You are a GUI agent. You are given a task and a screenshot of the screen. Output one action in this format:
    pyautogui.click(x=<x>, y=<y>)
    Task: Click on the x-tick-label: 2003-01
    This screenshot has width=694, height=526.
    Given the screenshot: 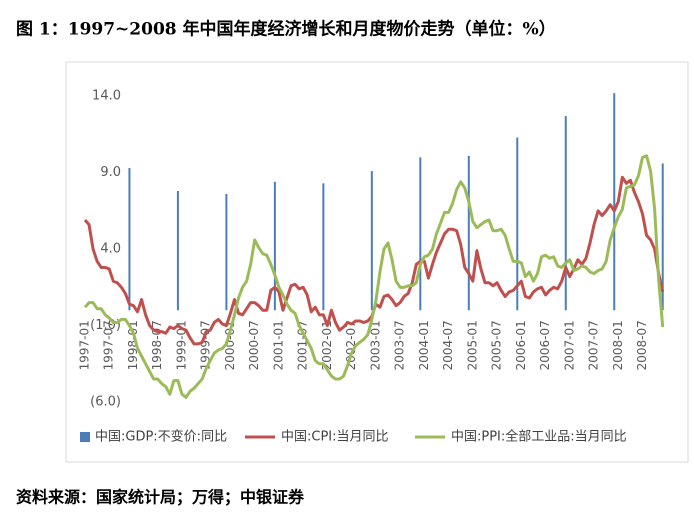 What is the action you would take?
    pyautogui.click(x=375, y=345)
    